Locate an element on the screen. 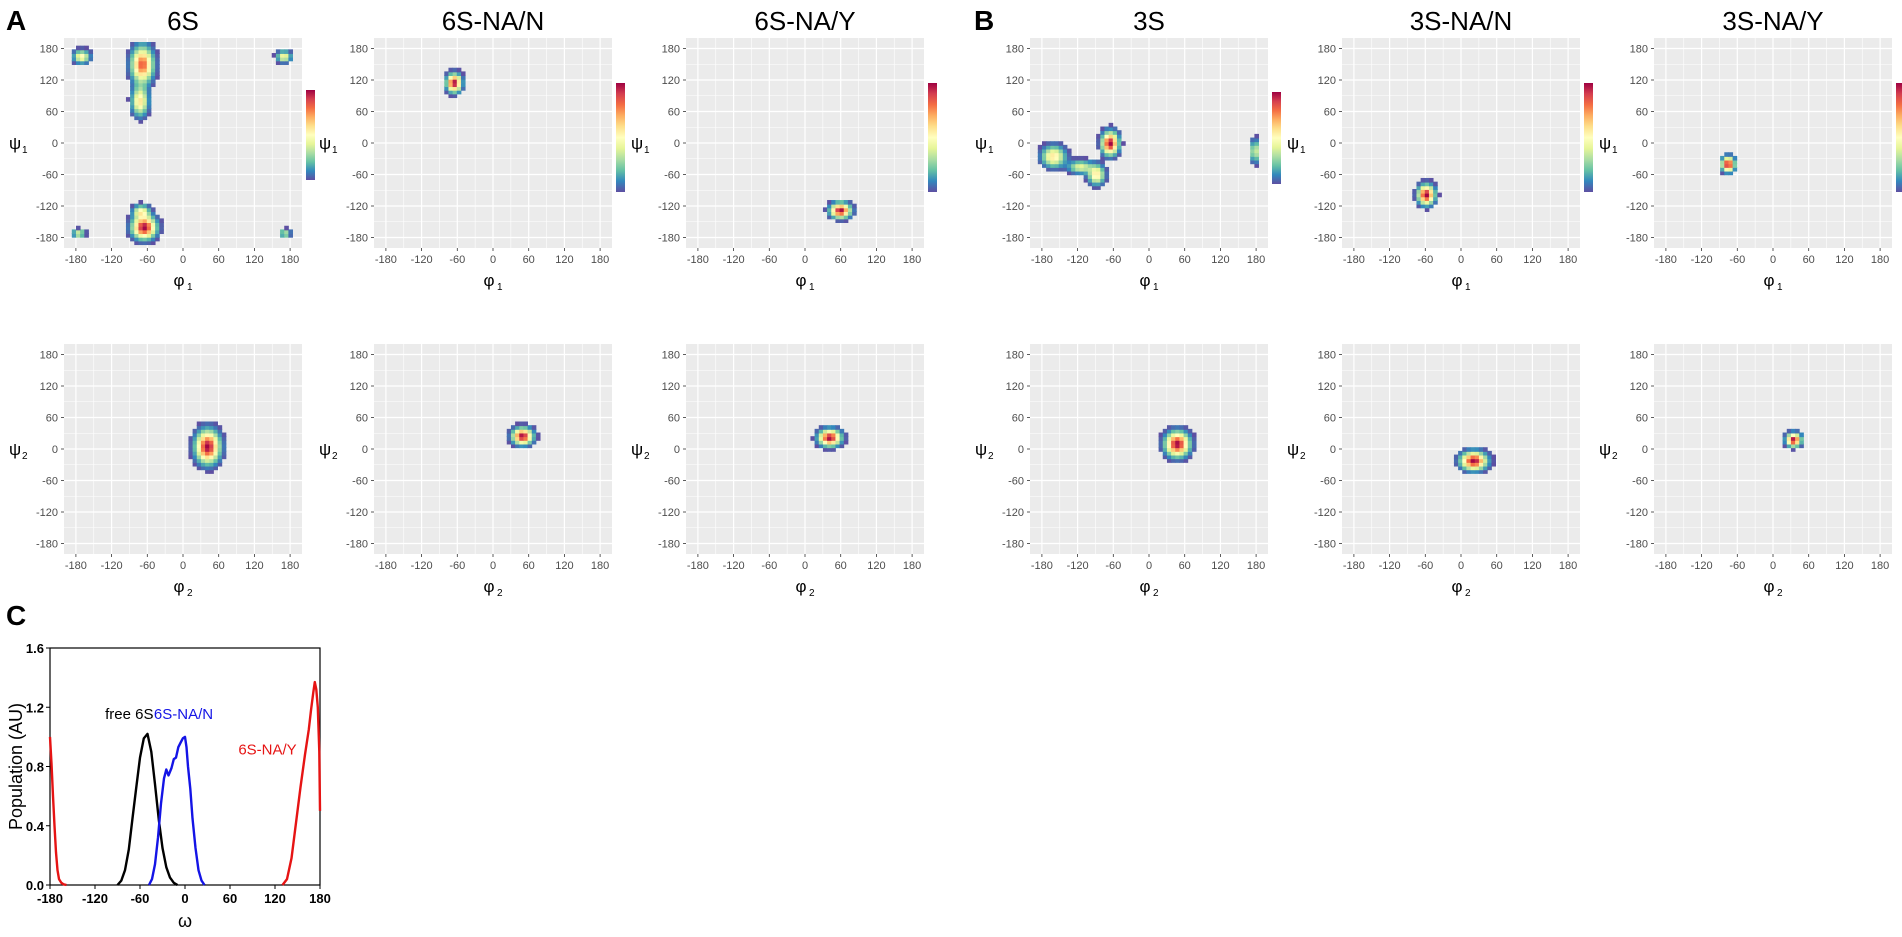 The height and width of the screenshot is (937, 1902). x-tick-label: 120 is located at coordinates (1220, 260).